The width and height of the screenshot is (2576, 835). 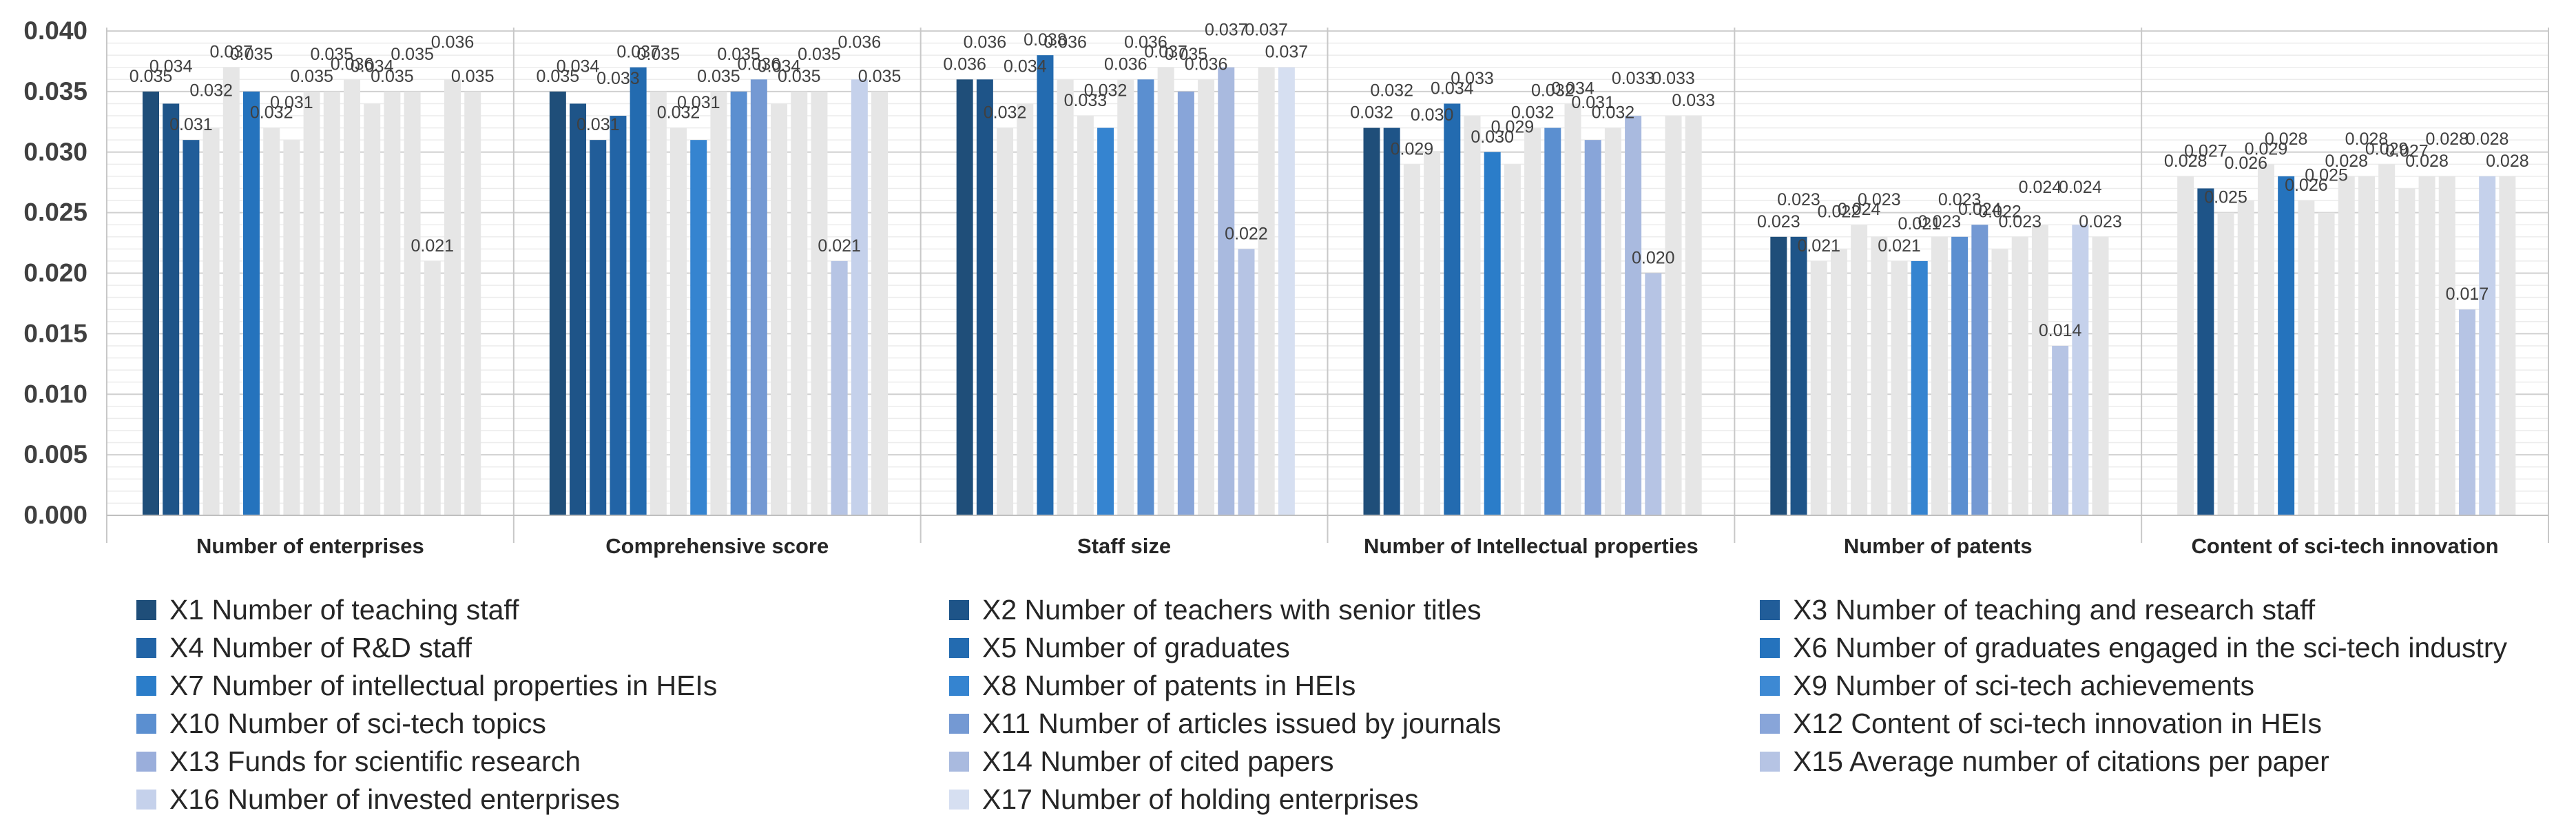 I want to click on legend-label: X16 Number of invested enterprises, so click(x=394, y=799).